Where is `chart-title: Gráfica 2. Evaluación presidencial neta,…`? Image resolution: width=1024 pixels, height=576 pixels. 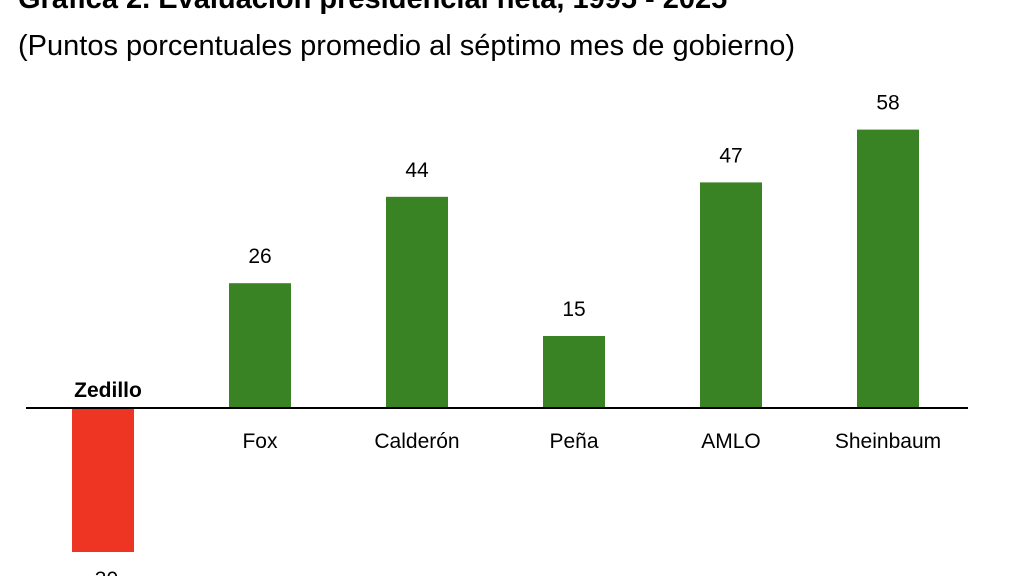 chart-title: Gráfica 2. Evaluación presidencial neta,… is located at coordinates (372, 8).